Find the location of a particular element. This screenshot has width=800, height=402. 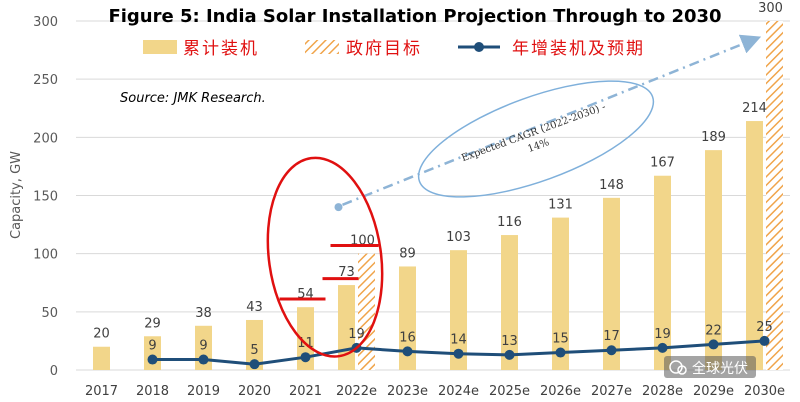

legend-item-annual: 年增装机及预期 is located at coordinates (551, 49).